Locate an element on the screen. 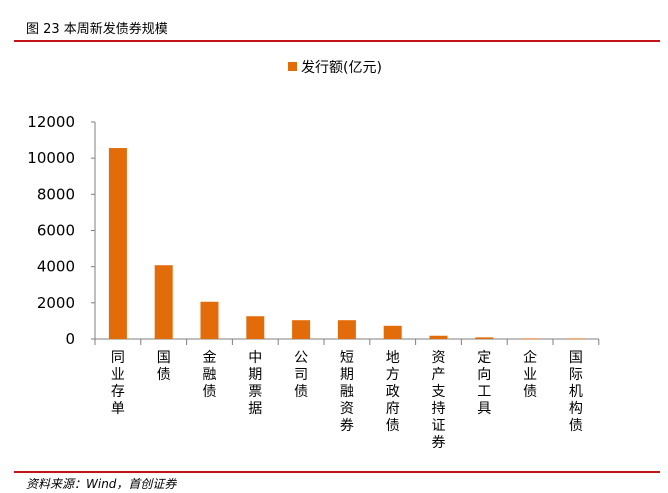 This screenshot has width=668, height=493. legend-label: 发行额(亿元) is located at coordinates (341, 68).